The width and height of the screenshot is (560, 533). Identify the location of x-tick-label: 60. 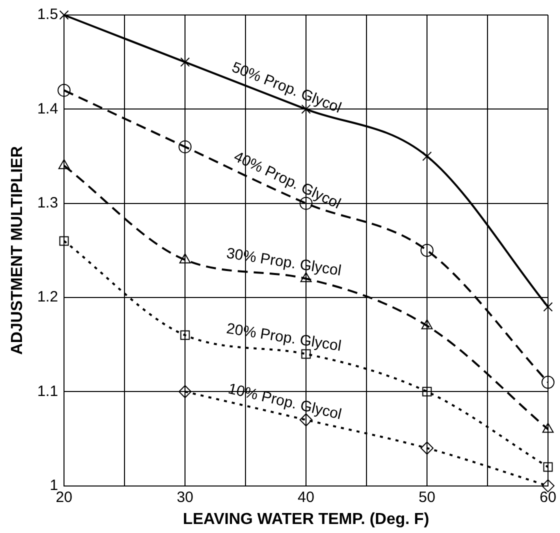
(548, 497).